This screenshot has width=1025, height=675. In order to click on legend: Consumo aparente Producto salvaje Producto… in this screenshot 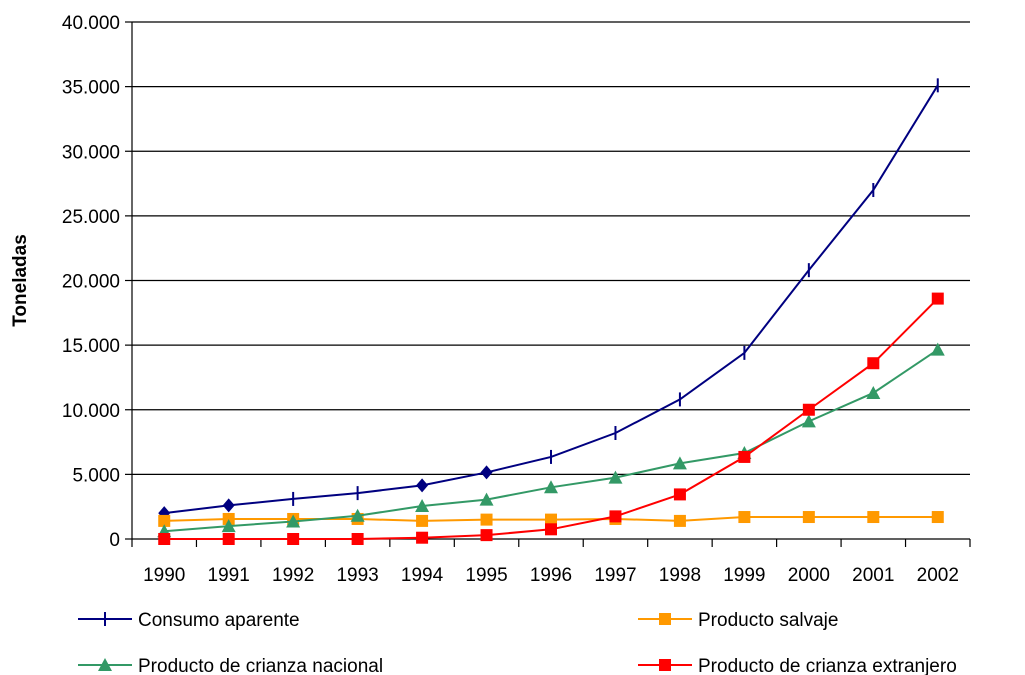, I will do `click(517, 642)`.